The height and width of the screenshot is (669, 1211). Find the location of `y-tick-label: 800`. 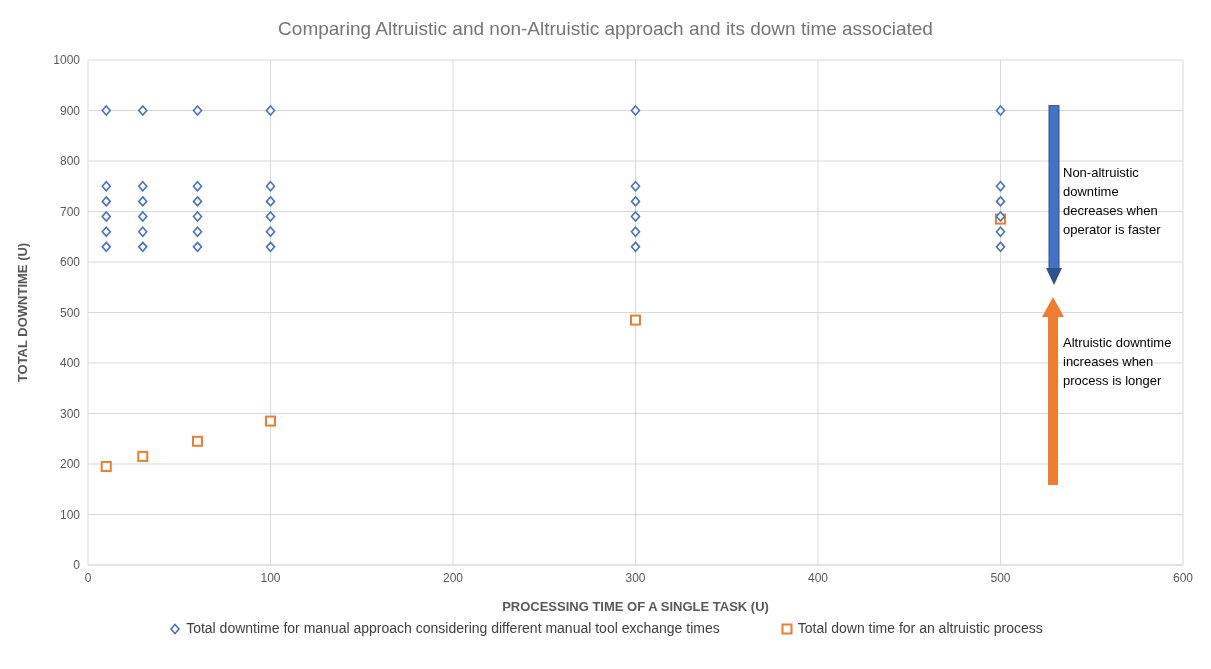

y-tick-label: 800 is located at coordinates (70, 161).